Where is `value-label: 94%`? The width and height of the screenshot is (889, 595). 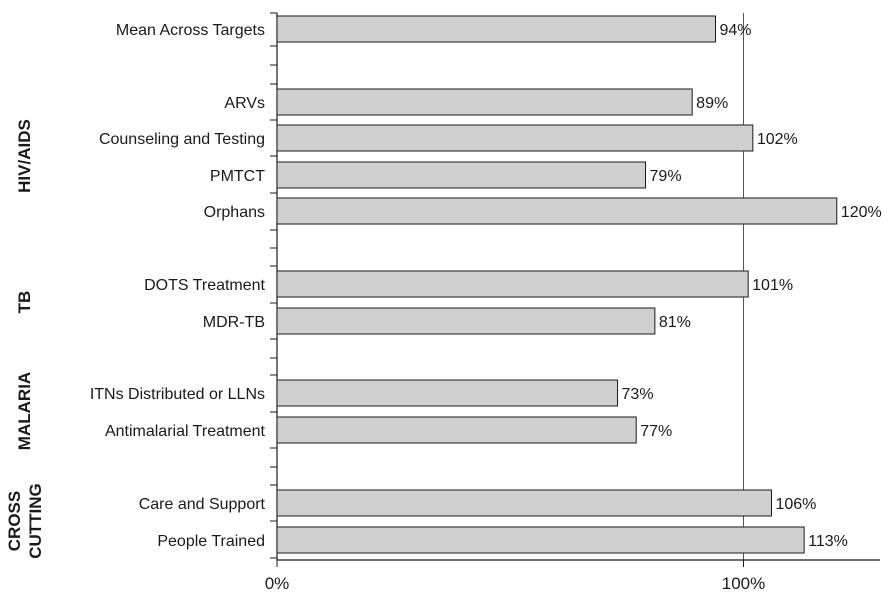 value-label: 94% is located at coordinates (736, 30).